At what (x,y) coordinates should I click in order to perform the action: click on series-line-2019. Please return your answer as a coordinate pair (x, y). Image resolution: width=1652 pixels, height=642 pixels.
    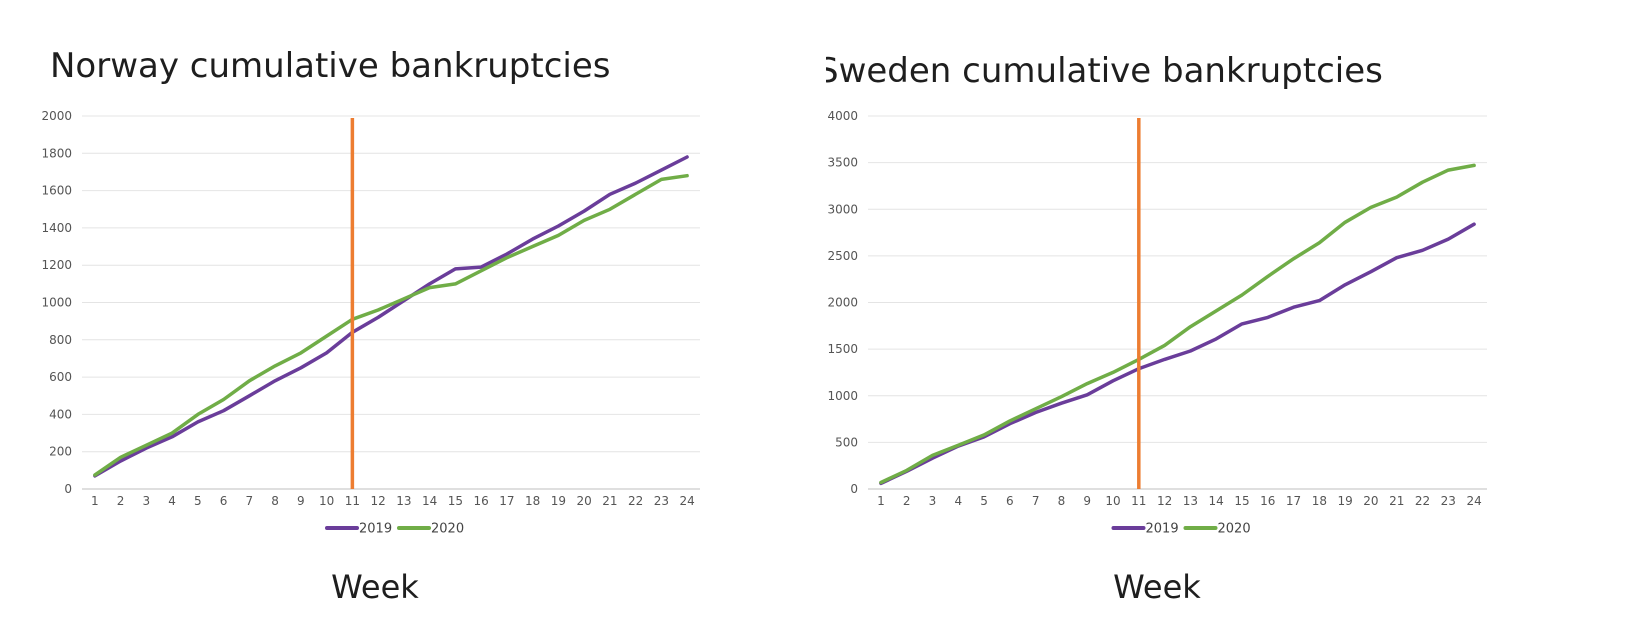
    Looking at the image, I should click on (1177, 354).